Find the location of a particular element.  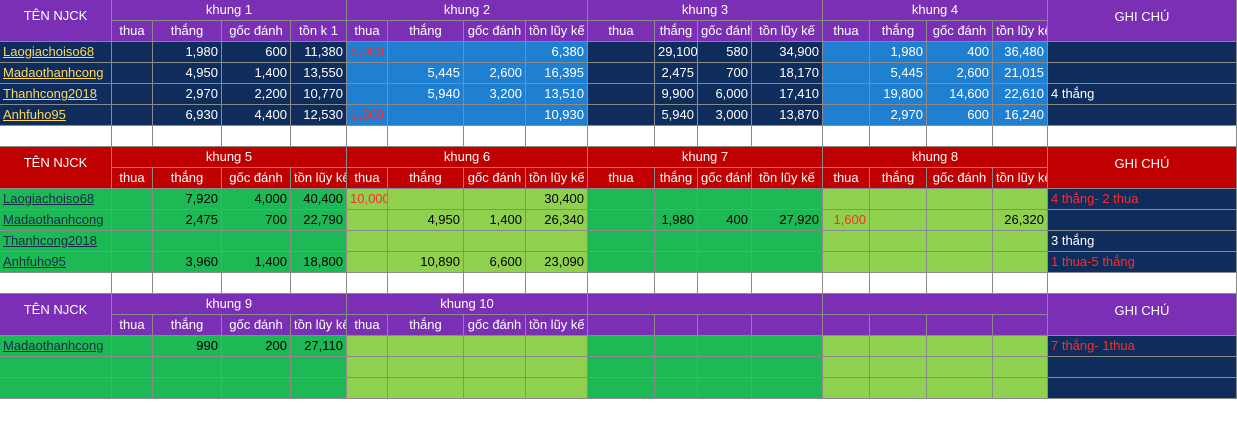

value-cell: 580 is located at coordinates (725, 52).